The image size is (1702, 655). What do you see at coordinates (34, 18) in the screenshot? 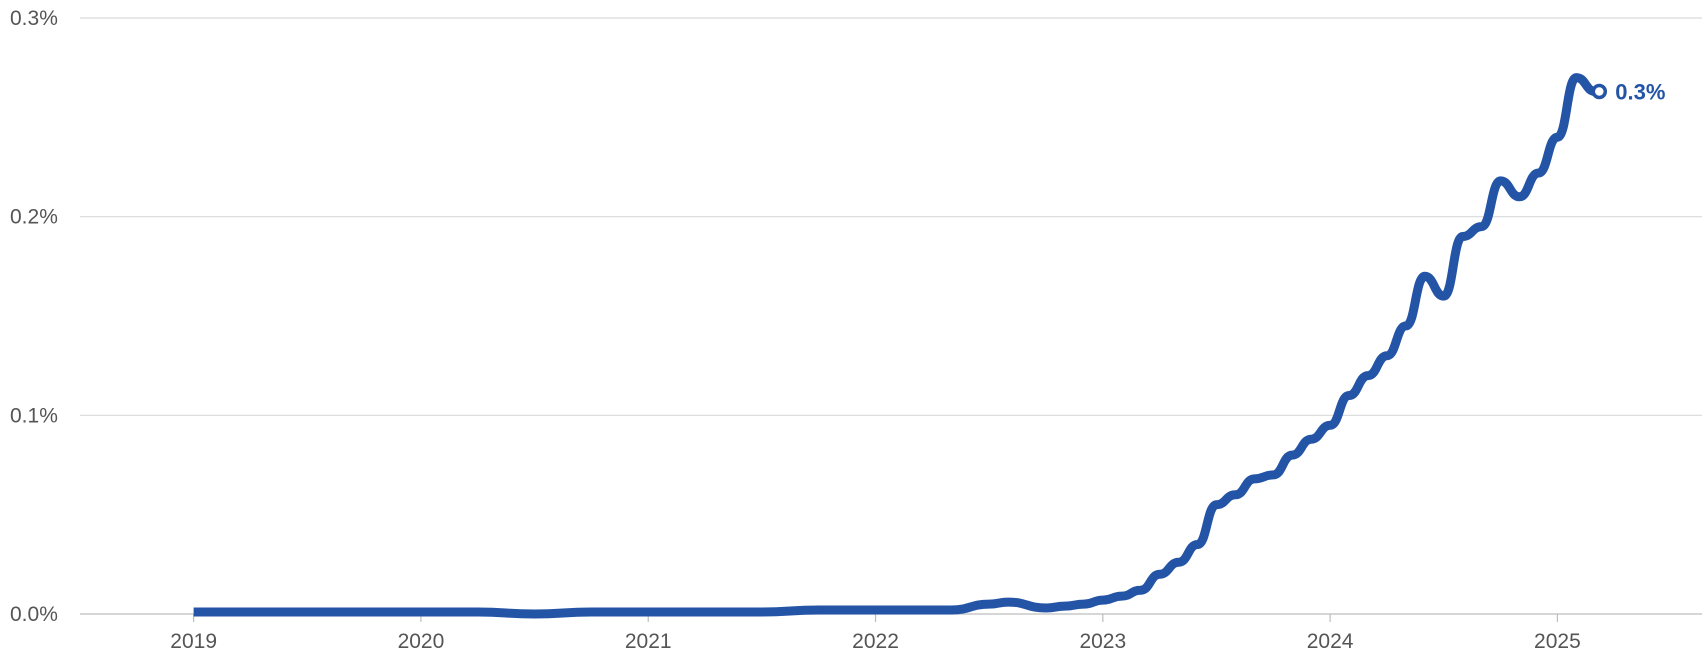
I see `y-tick-label: 0.3%` at bounding box center [34, 18].